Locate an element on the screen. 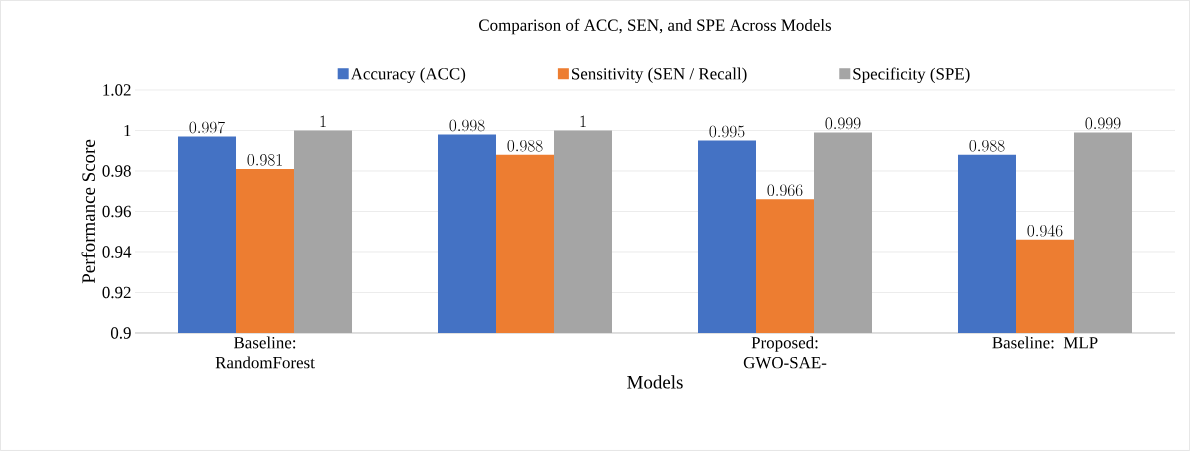 Image resolution: width=1190 pixels, height=451 pixels. y-tick-label: 0.96 is located at coordinates (116, 211).